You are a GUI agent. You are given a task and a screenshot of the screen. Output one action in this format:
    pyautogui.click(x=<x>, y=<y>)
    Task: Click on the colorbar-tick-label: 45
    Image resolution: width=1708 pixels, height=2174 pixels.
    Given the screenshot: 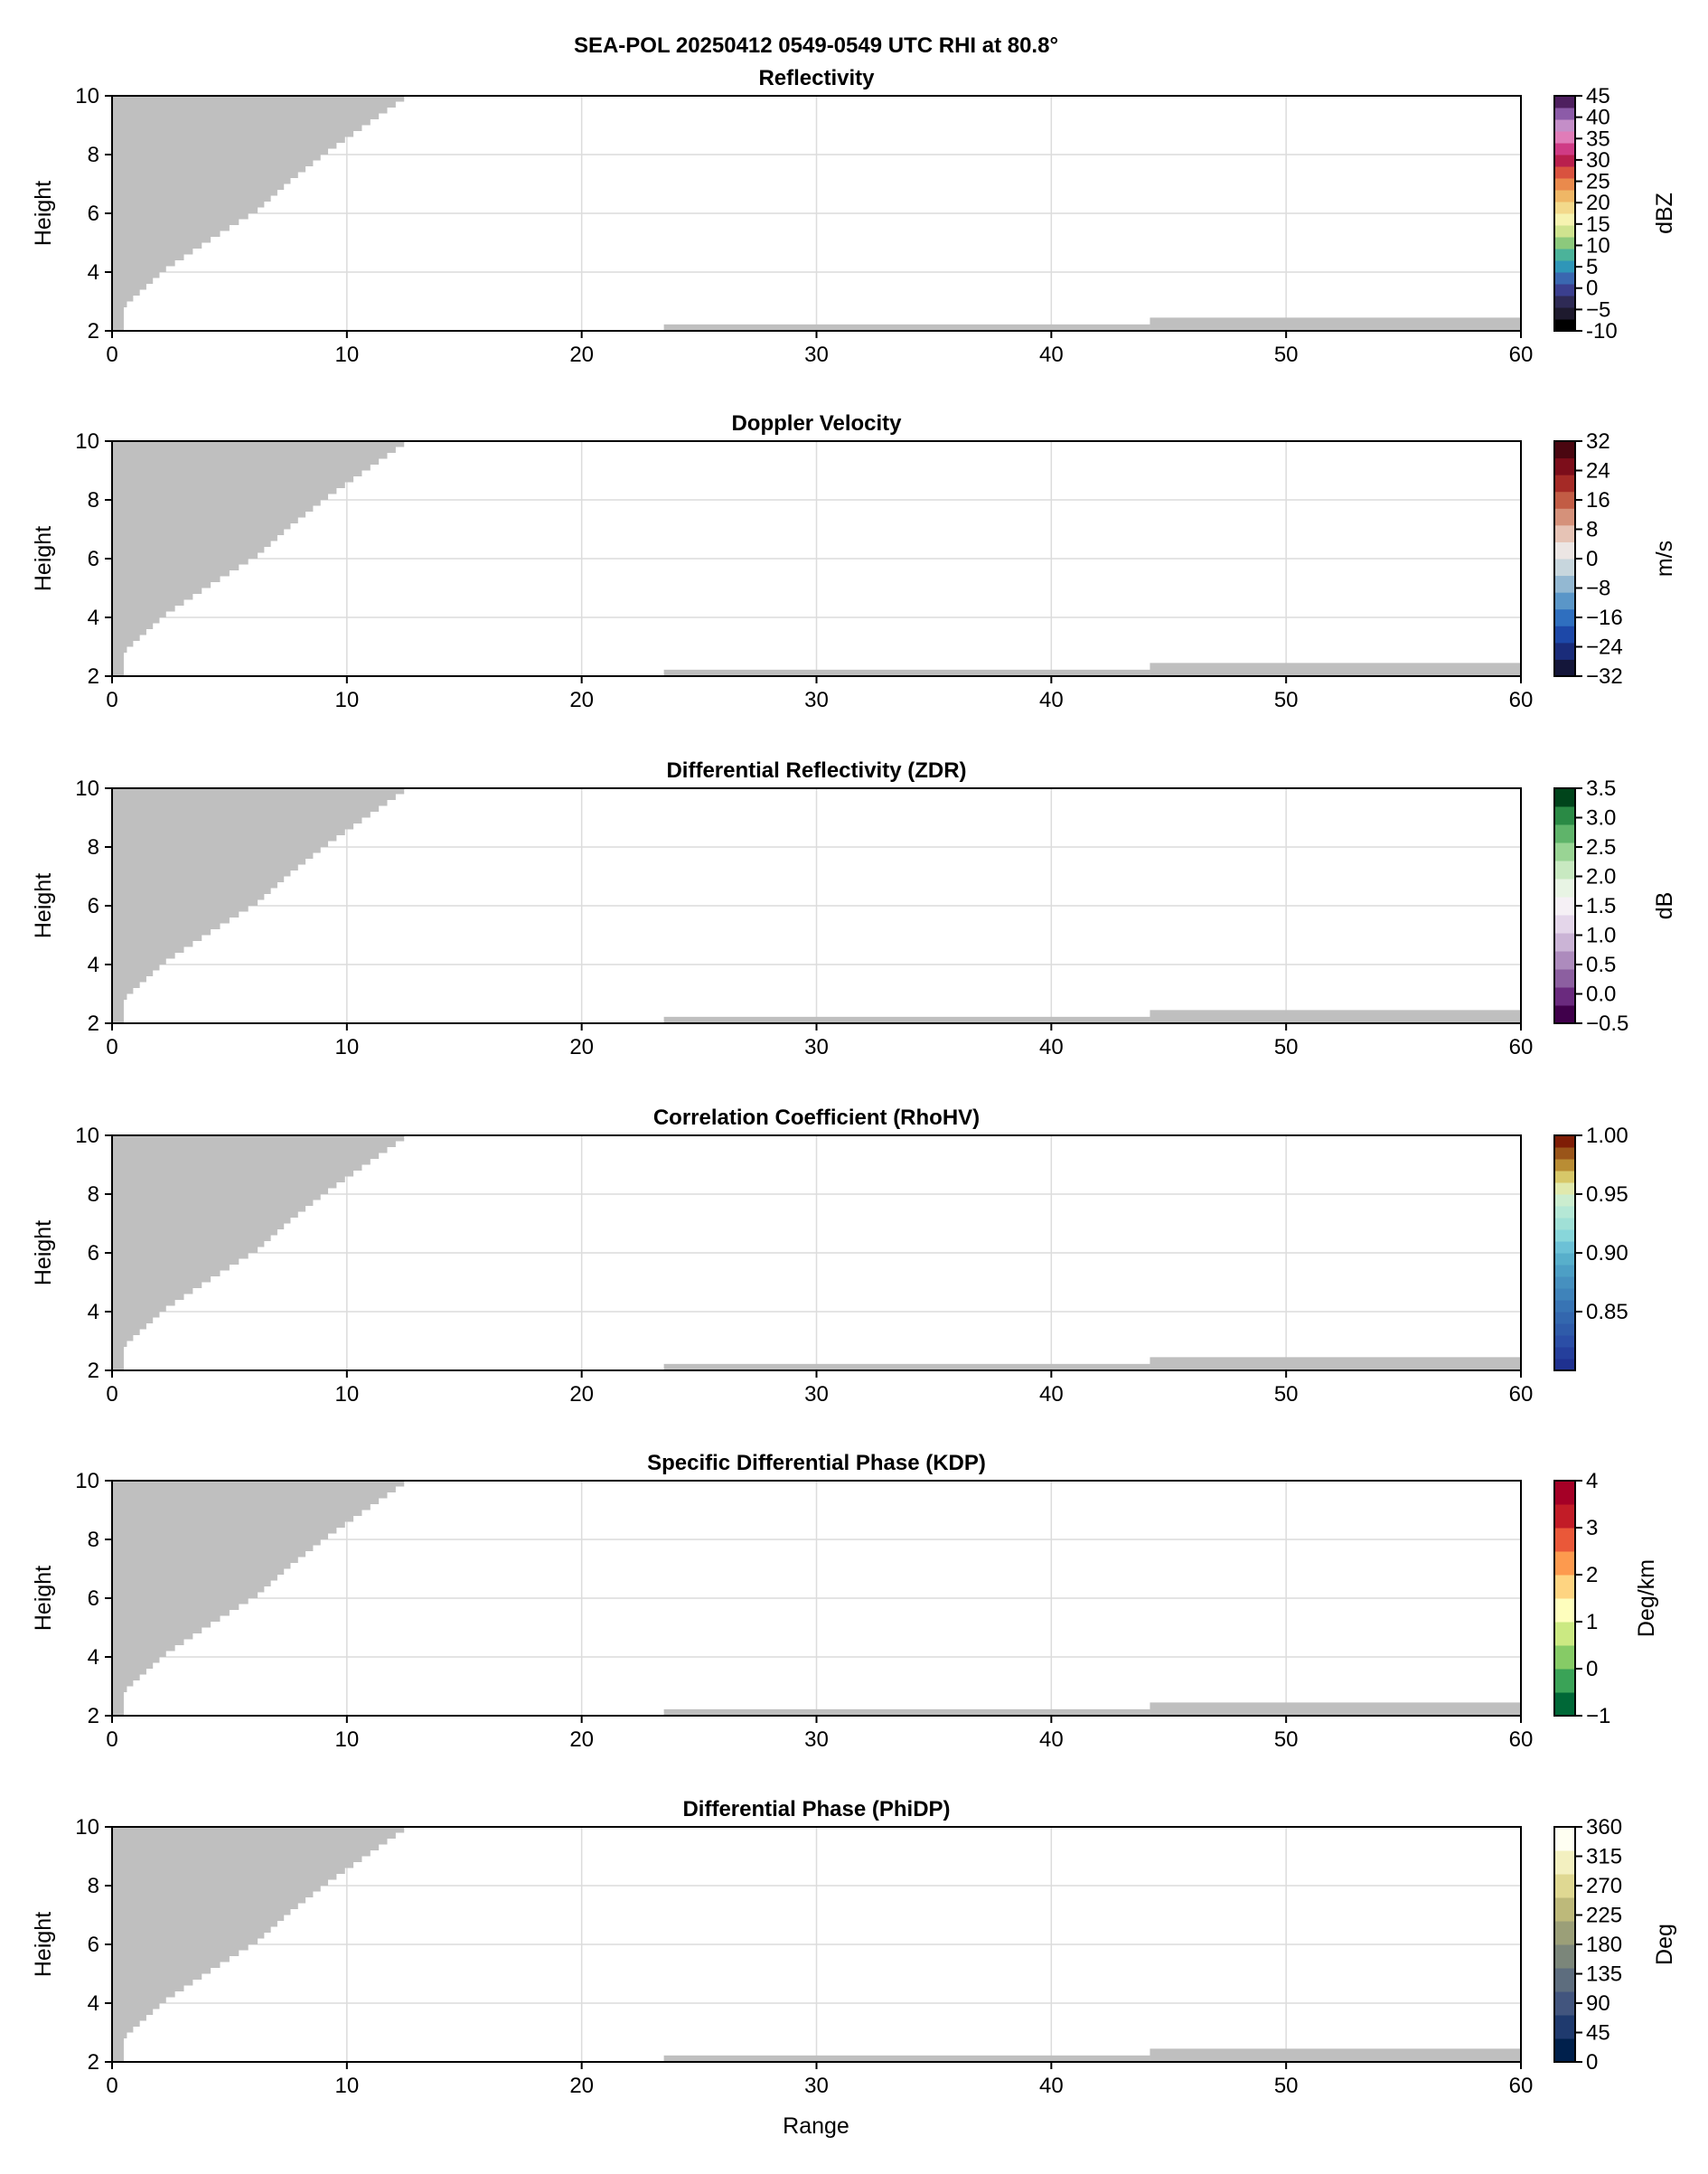 What is the action you would take?
    pyautogui.click(x=1598, y=2034)
    